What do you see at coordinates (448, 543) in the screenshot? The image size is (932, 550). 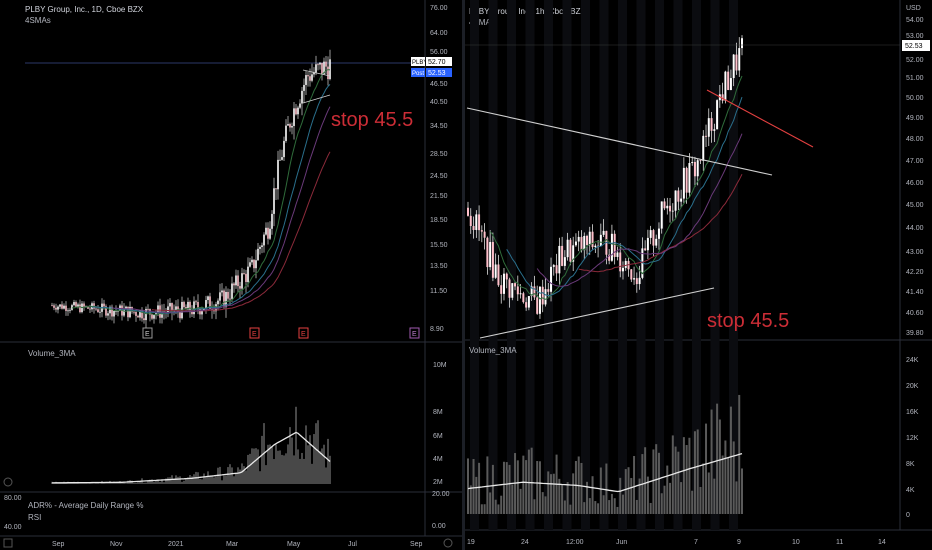 I see `auto-scale-icon` at bounding box center [448, 543].